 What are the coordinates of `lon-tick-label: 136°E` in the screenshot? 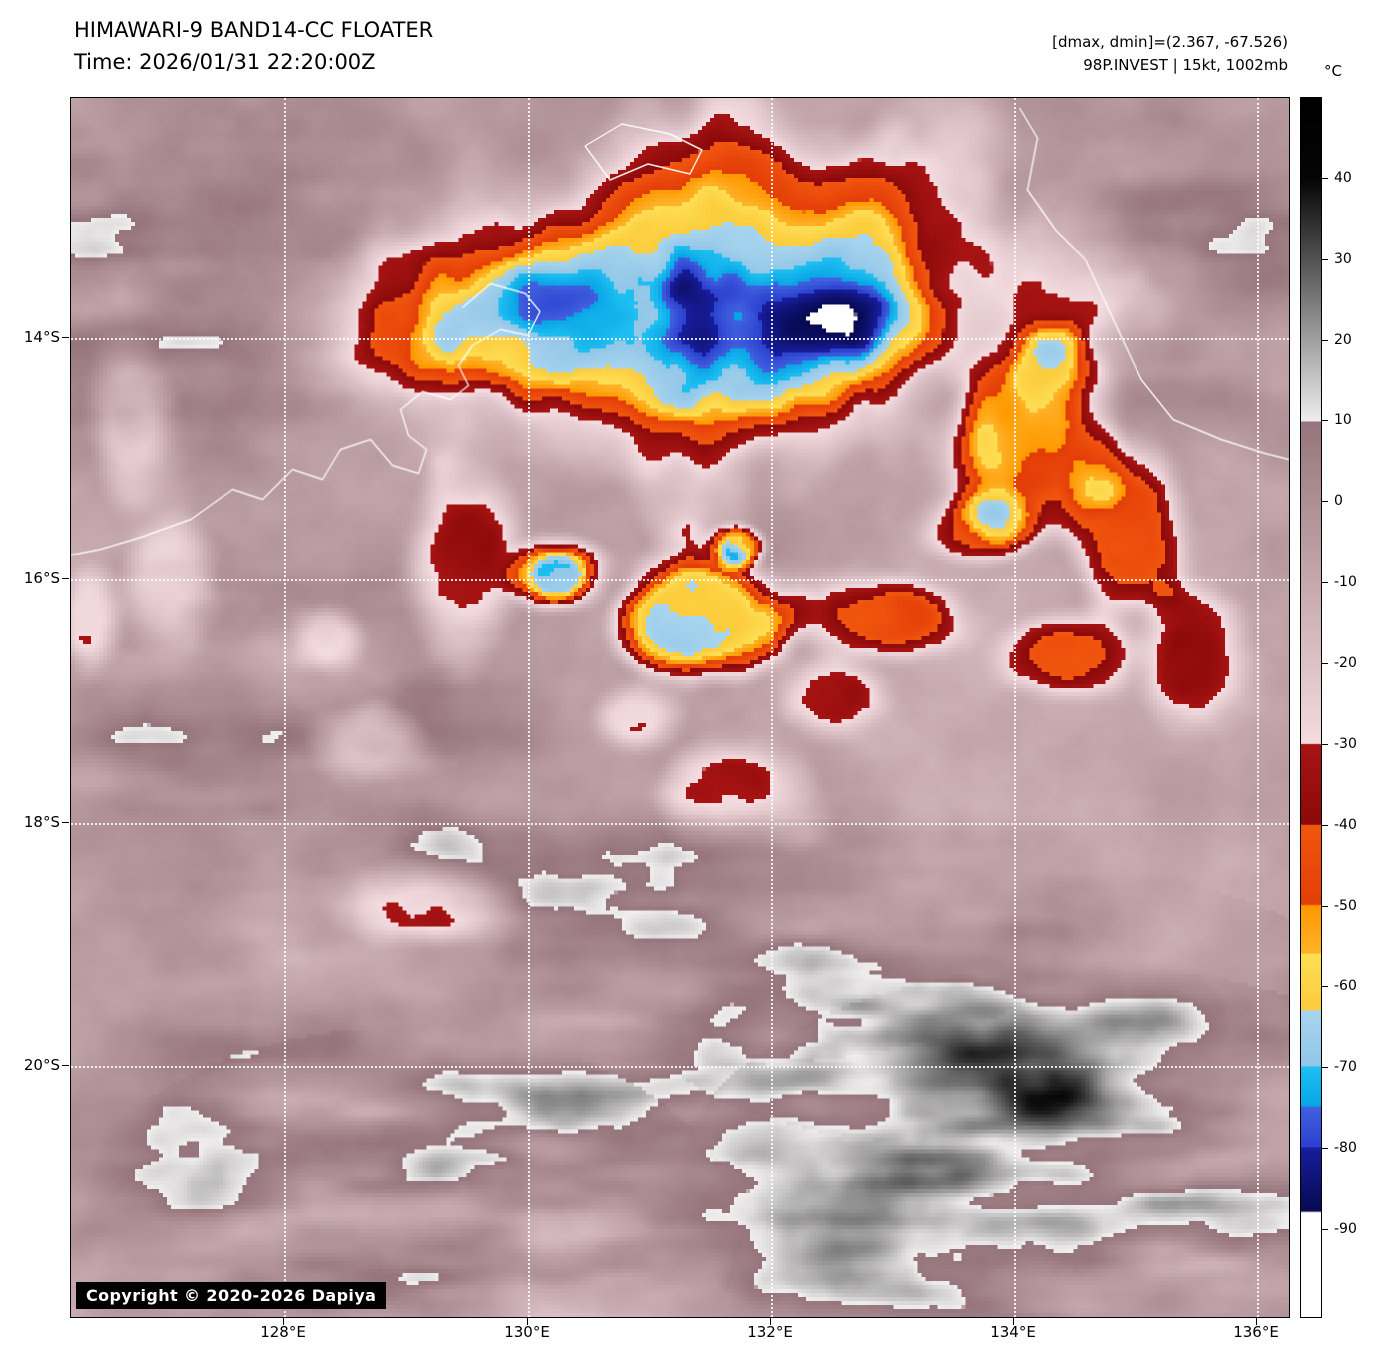 It's located at (1256, 1332).